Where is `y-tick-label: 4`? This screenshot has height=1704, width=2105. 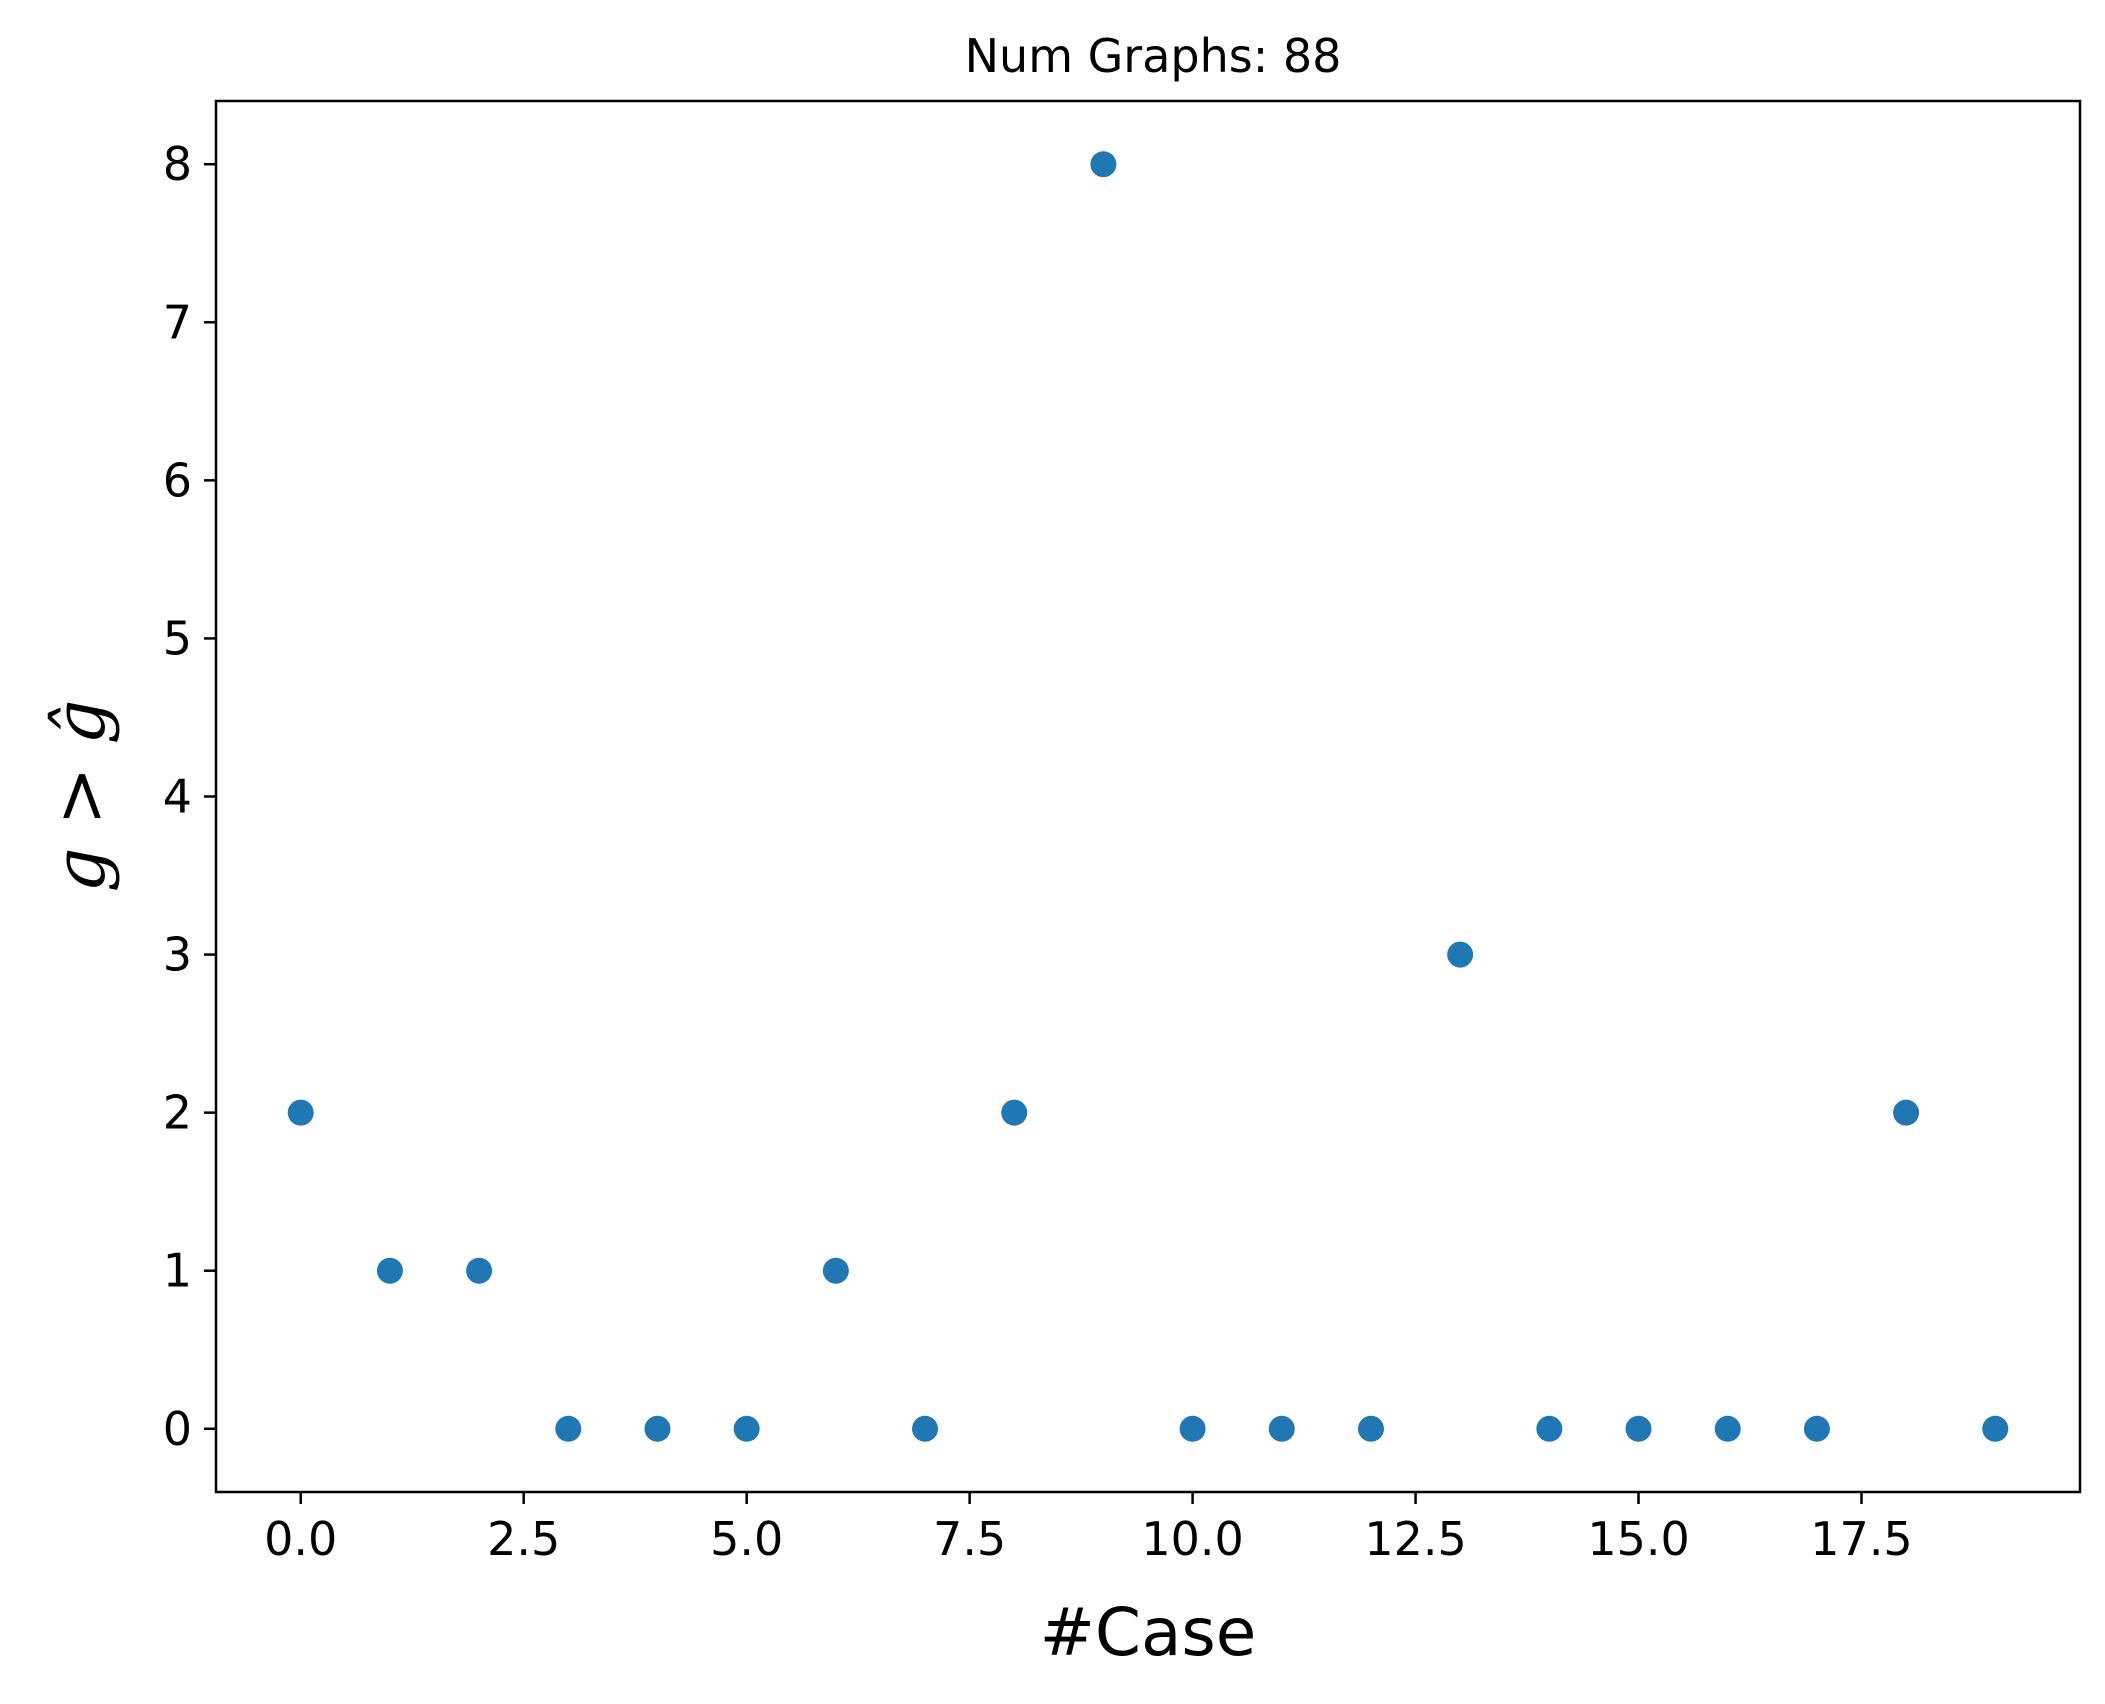 y-tick-label: 4 is located at coordinates (177, 797).